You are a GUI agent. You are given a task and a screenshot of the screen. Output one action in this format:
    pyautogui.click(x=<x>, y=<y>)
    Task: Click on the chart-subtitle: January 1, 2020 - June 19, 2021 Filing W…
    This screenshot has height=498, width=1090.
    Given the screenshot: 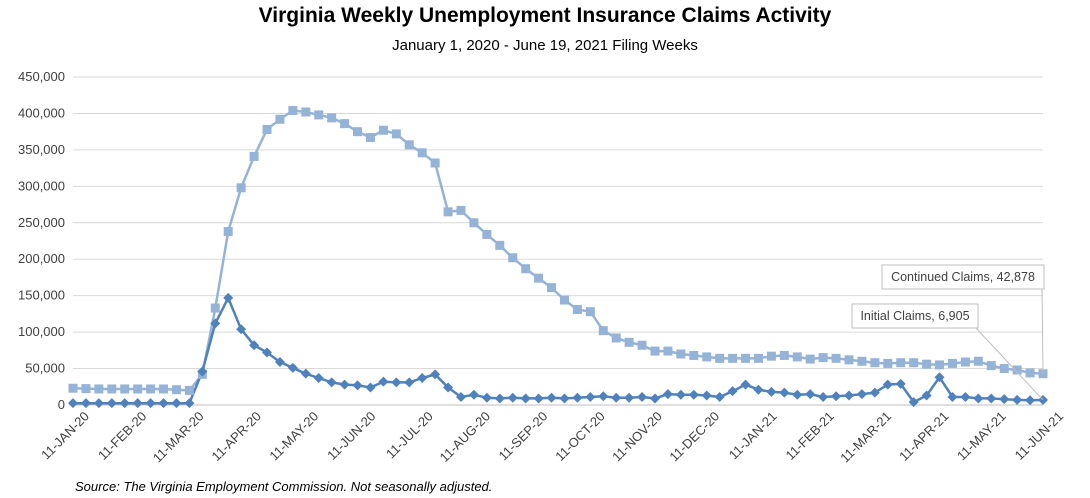 What is the action you would take?
    pyautogui.click(x=545, y=45)
    